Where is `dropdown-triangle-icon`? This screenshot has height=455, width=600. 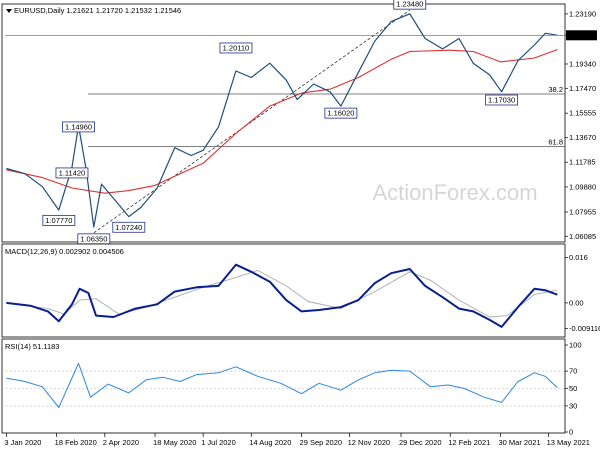
dropdown-triangle-icon is located at coordinates (9, 11).